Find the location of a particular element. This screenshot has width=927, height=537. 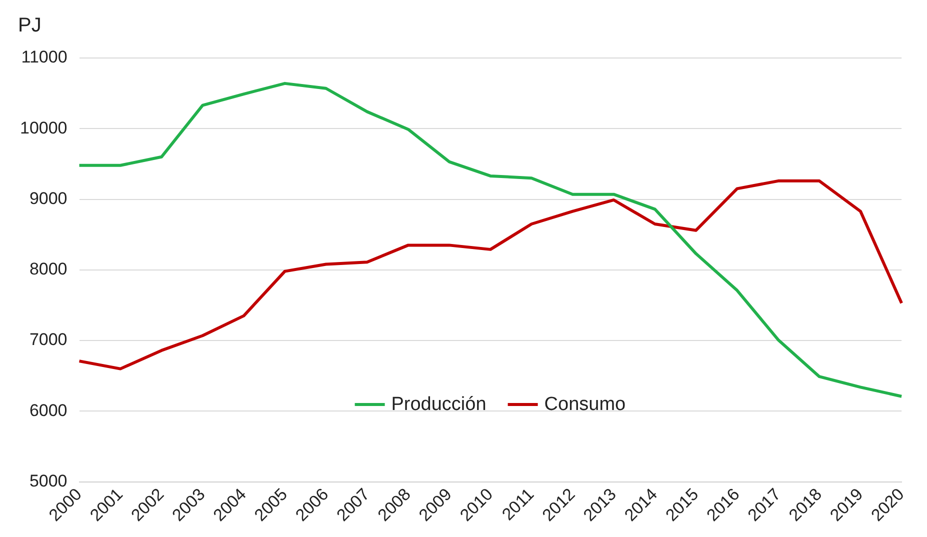

y-tick-label: 6000 is located at coordinates (48, 410).